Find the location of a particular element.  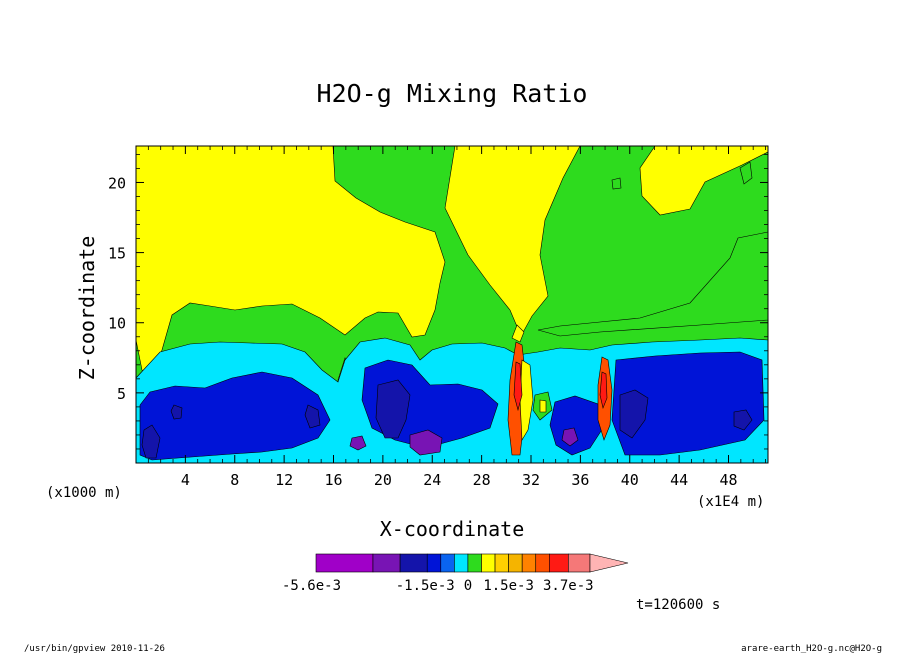

x-axis-units: (x1E4 m) is located at coordinates (730, 502).